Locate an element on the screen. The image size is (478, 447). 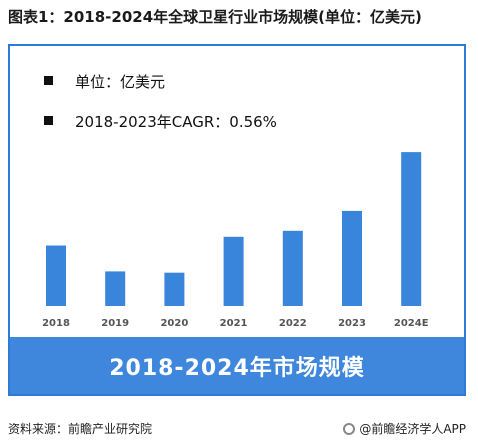
bar-2021 is located at coordinates (233, 271).